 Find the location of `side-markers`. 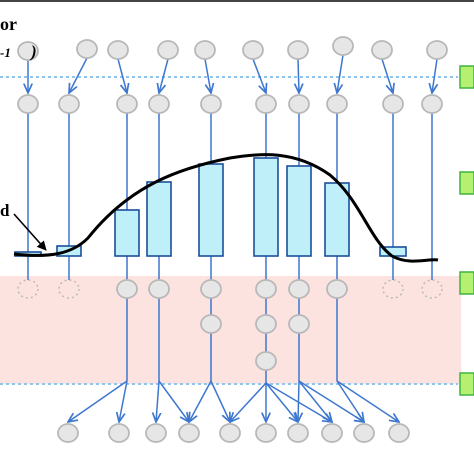

side-markers is located at coordinates (466, 230).